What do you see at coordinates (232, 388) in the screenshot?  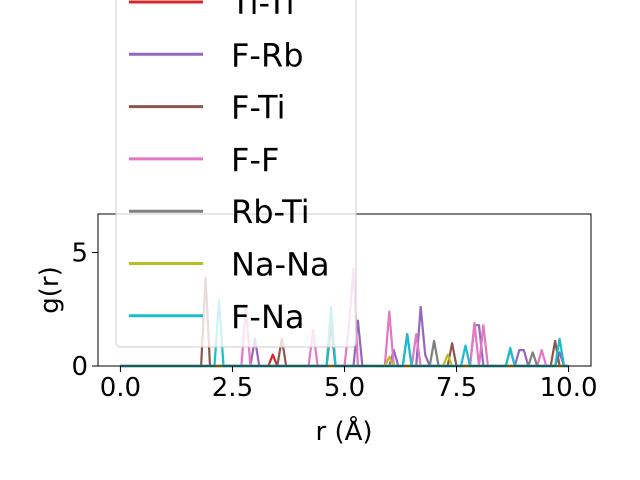 I see `x-tick-label: 2.5` at bounding box center [232, 388].